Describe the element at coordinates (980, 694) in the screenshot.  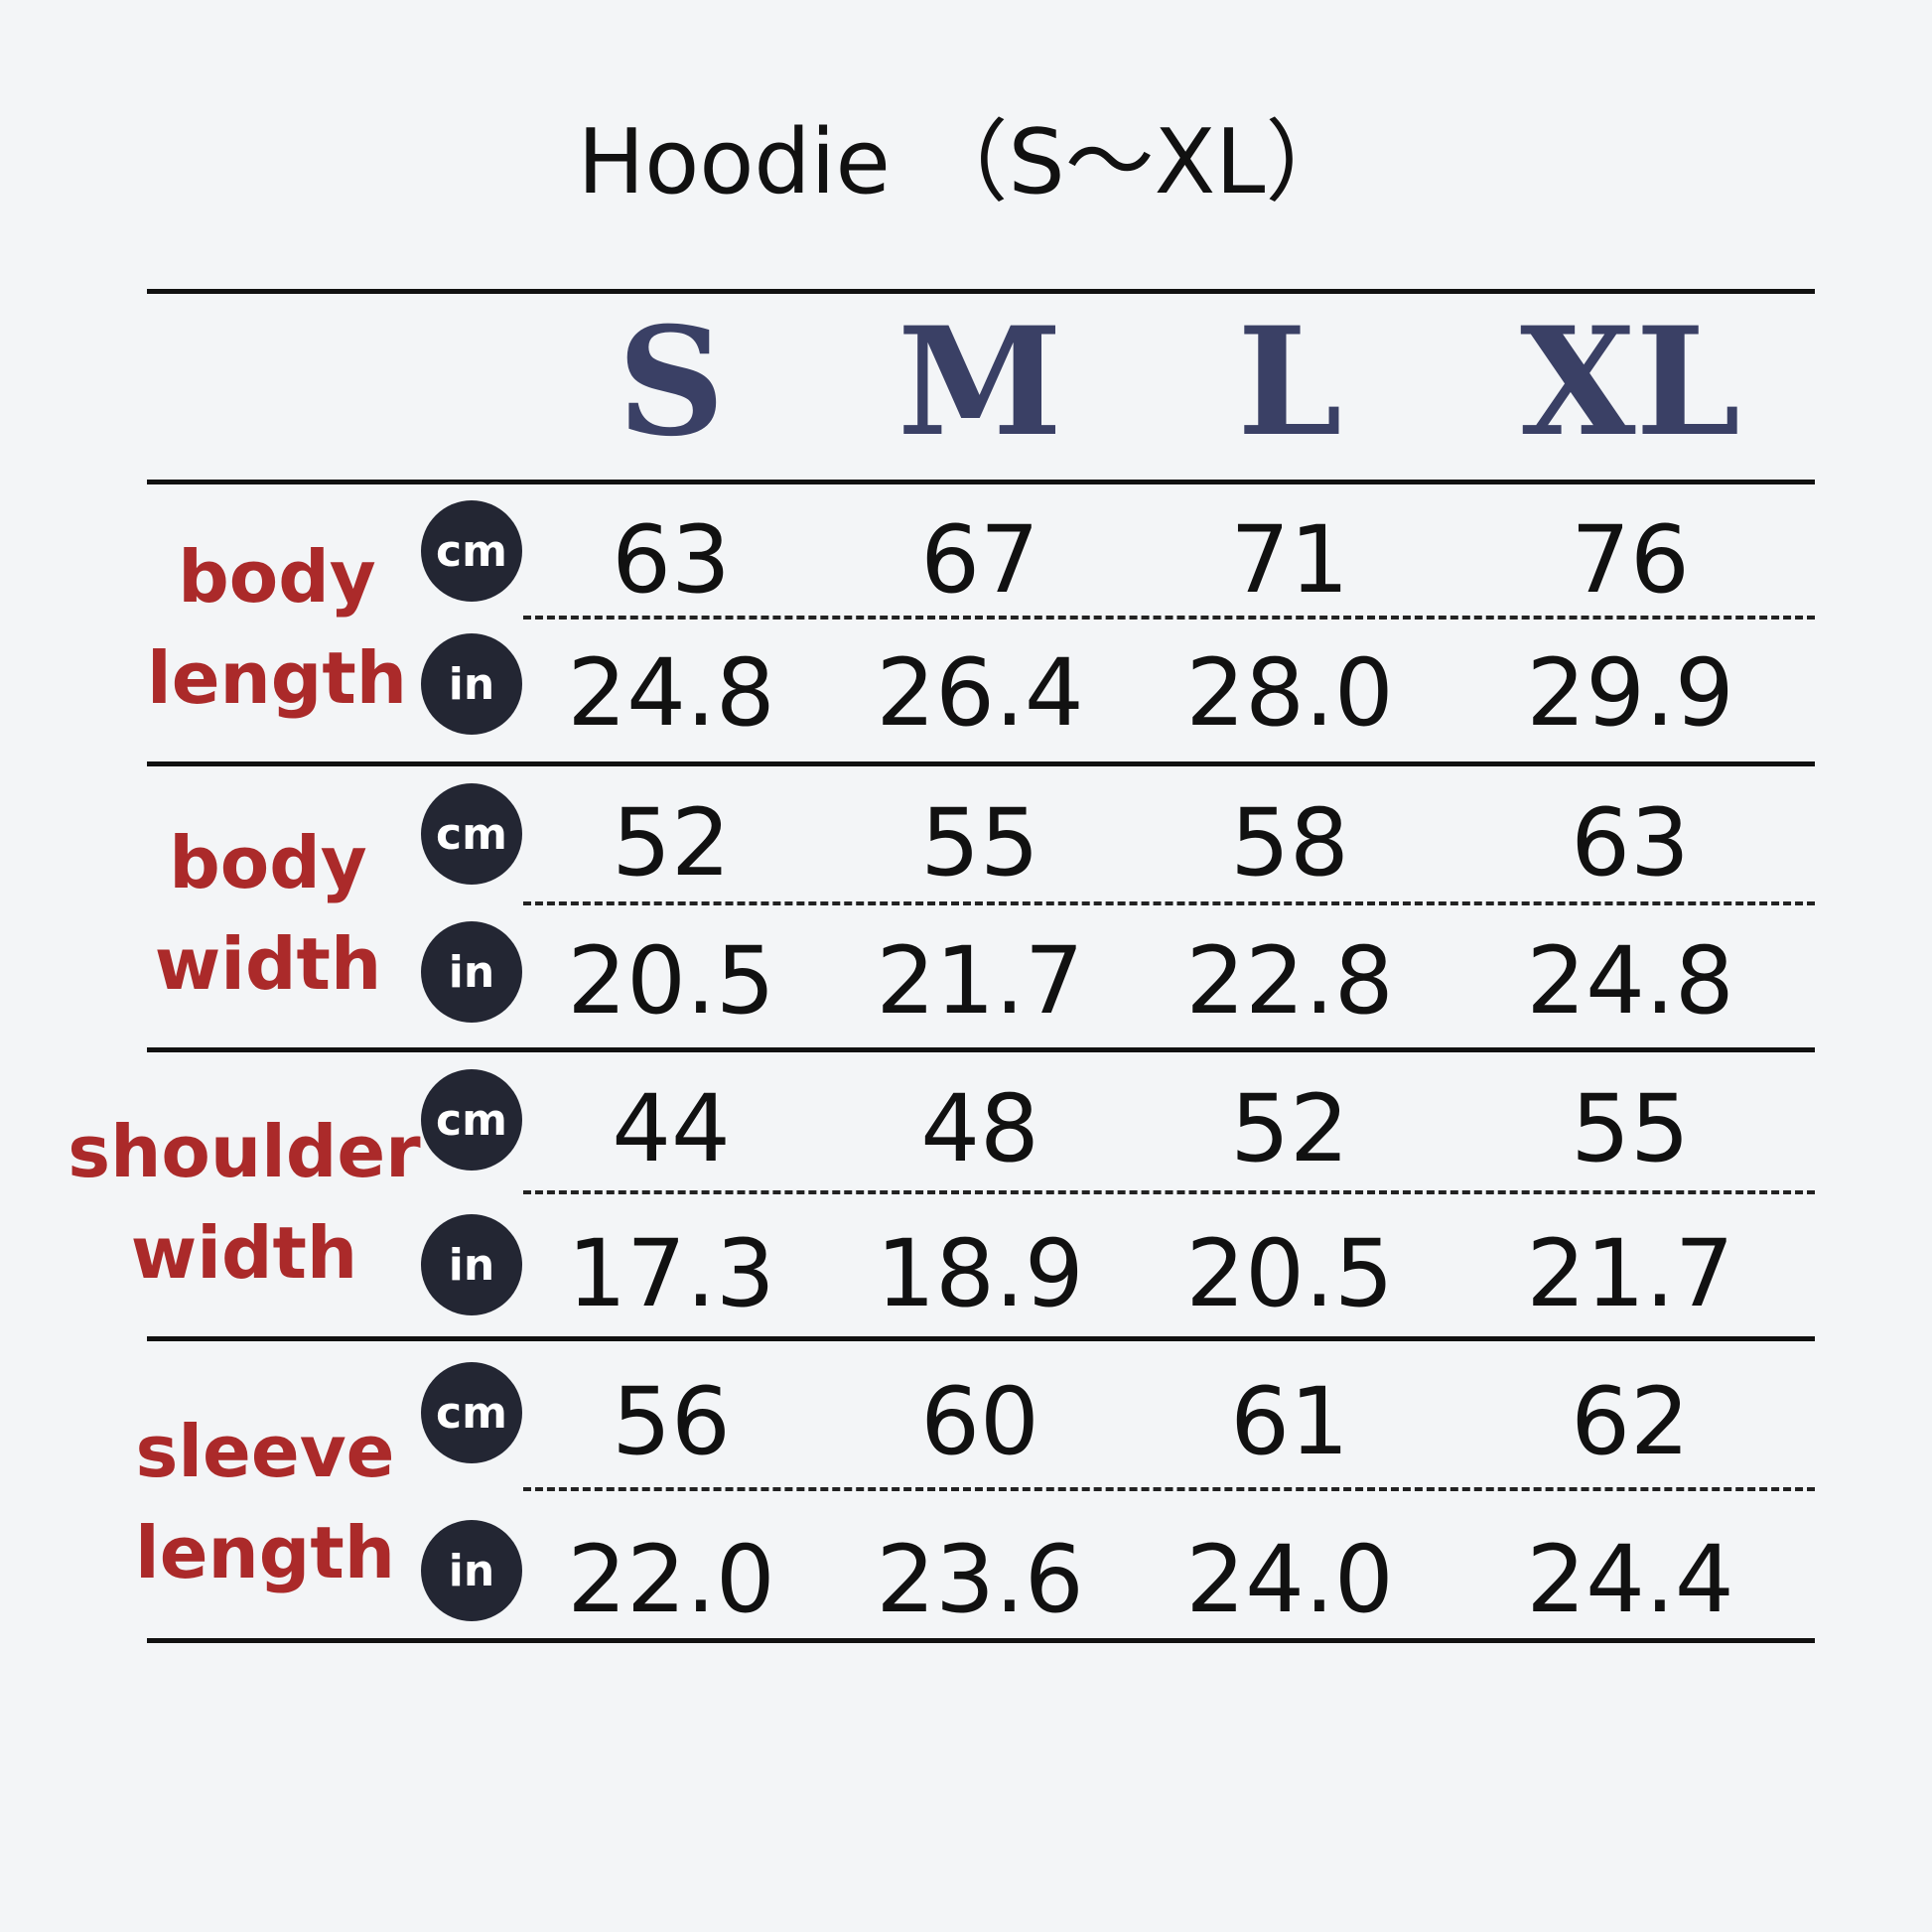
I see `in-value: 26.4` at that location.